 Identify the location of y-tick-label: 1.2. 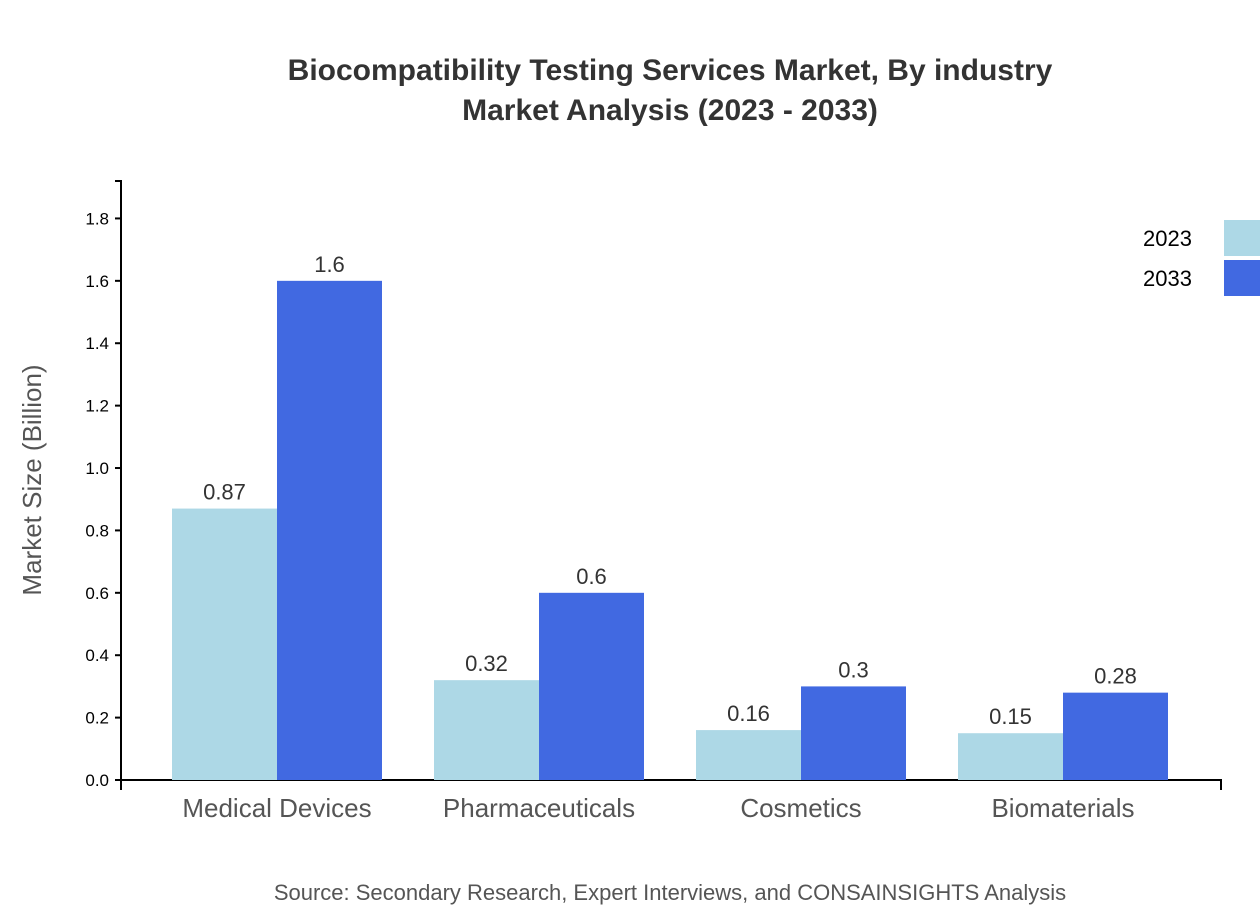
(97, 406).